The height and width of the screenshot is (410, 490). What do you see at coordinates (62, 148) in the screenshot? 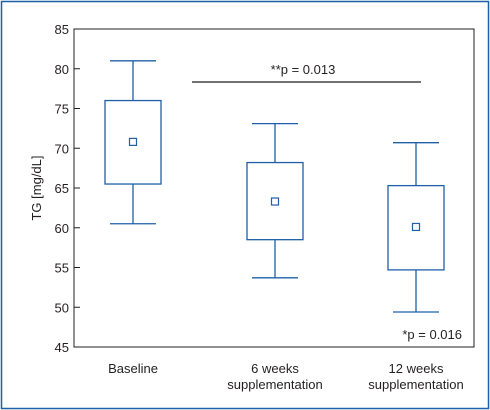
I see `y-tick-label: 70` at bounding box center [62, 148].